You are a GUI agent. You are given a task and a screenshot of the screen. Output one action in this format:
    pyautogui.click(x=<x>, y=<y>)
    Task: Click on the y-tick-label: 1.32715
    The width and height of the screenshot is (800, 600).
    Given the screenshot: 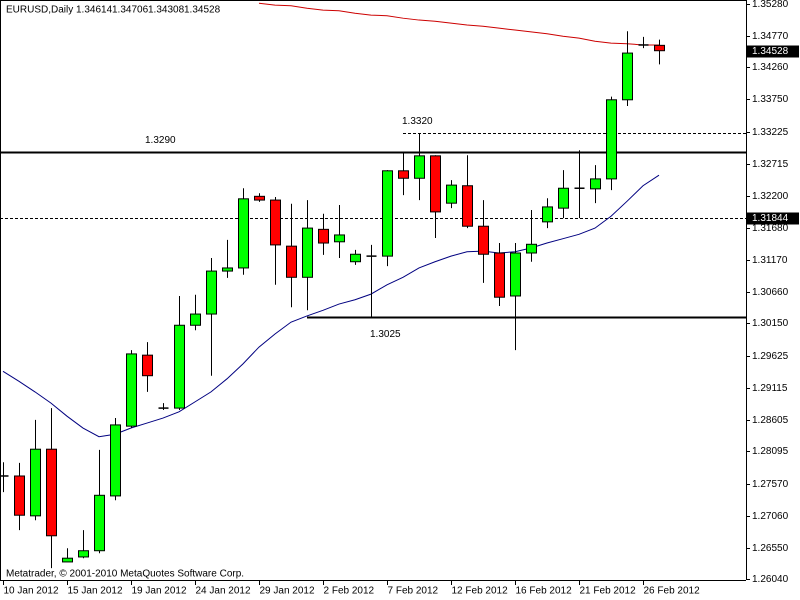 What is the action you would take?
    pyautogui.click(x=770, y=164)
    